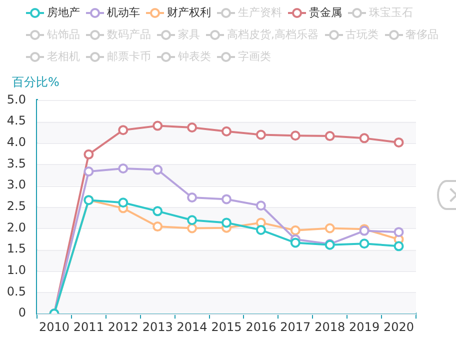 The width and height of the screenshot is (456, 339). I want to click on y-axis-title: 百分比%, so click(36, 82).